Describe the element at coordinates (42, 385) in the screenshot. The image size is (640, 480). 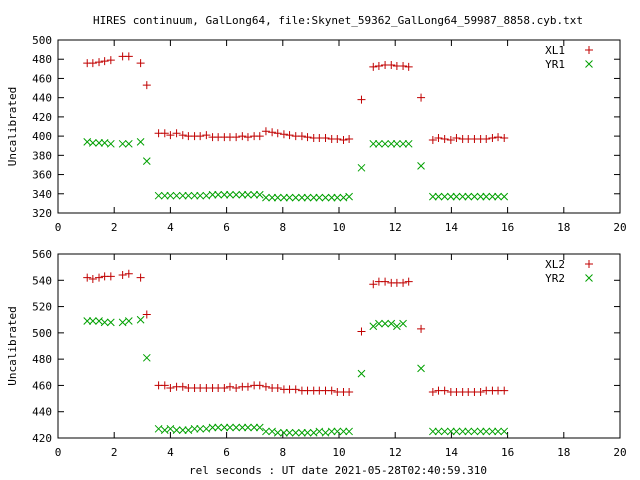
I see `y-tick-label: 460` at that location.